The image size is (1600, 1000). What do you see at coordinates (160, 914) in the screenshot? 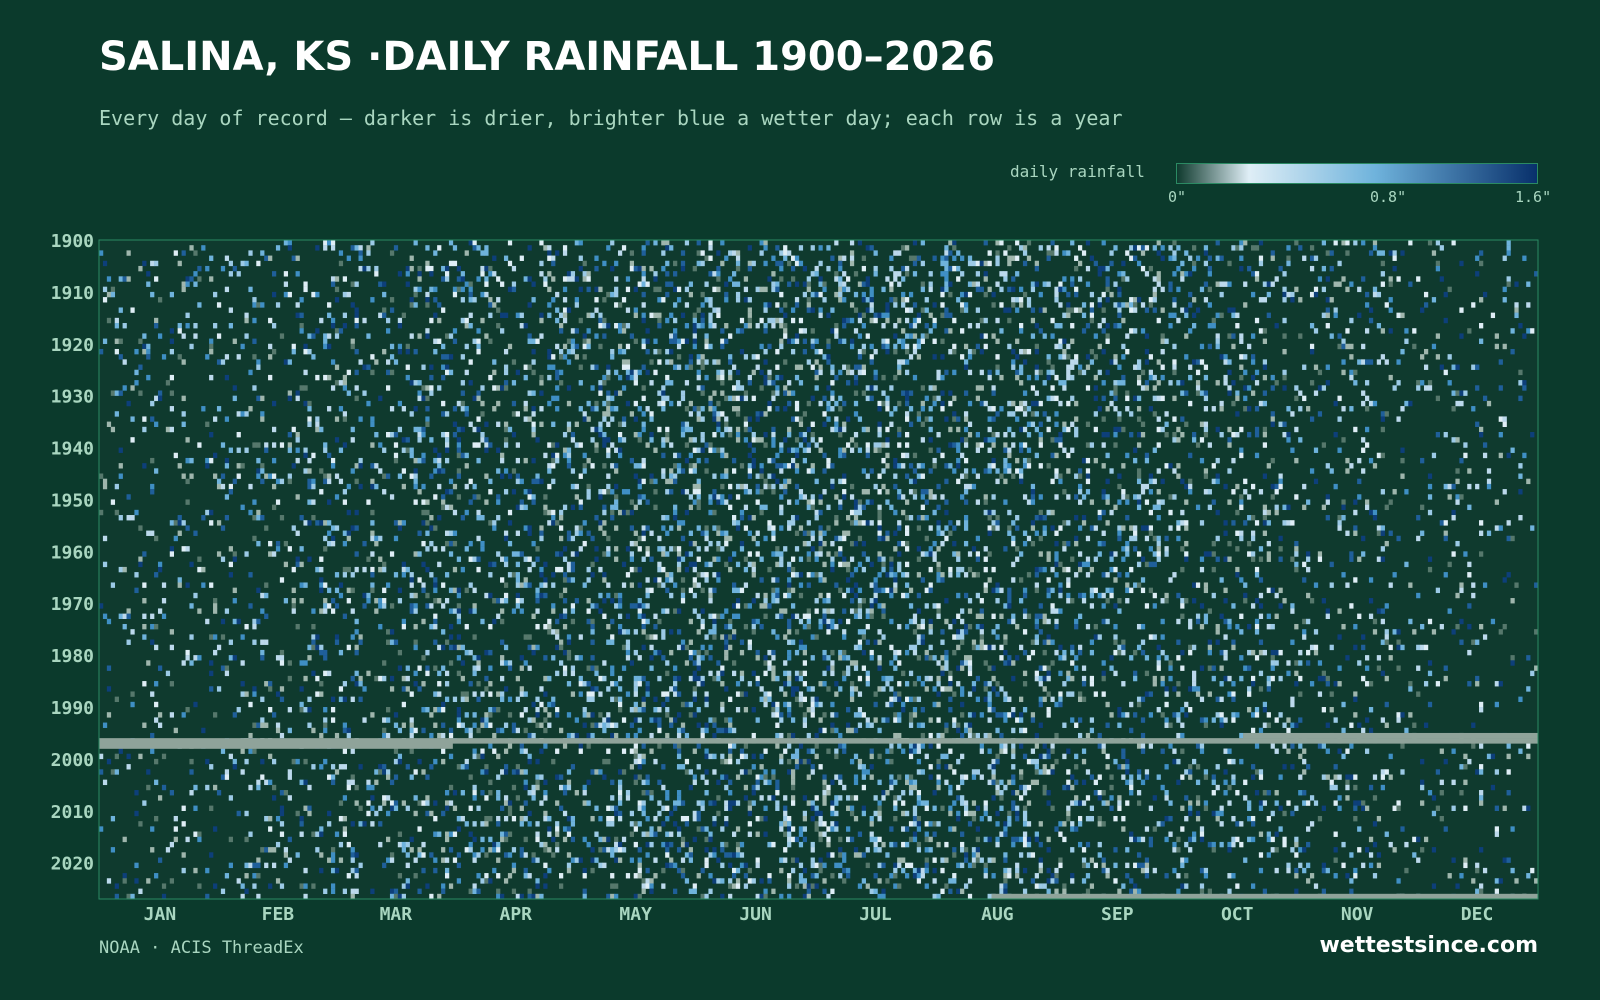
I see `x-tick-label: JAN` at bounding box center [160, 914].